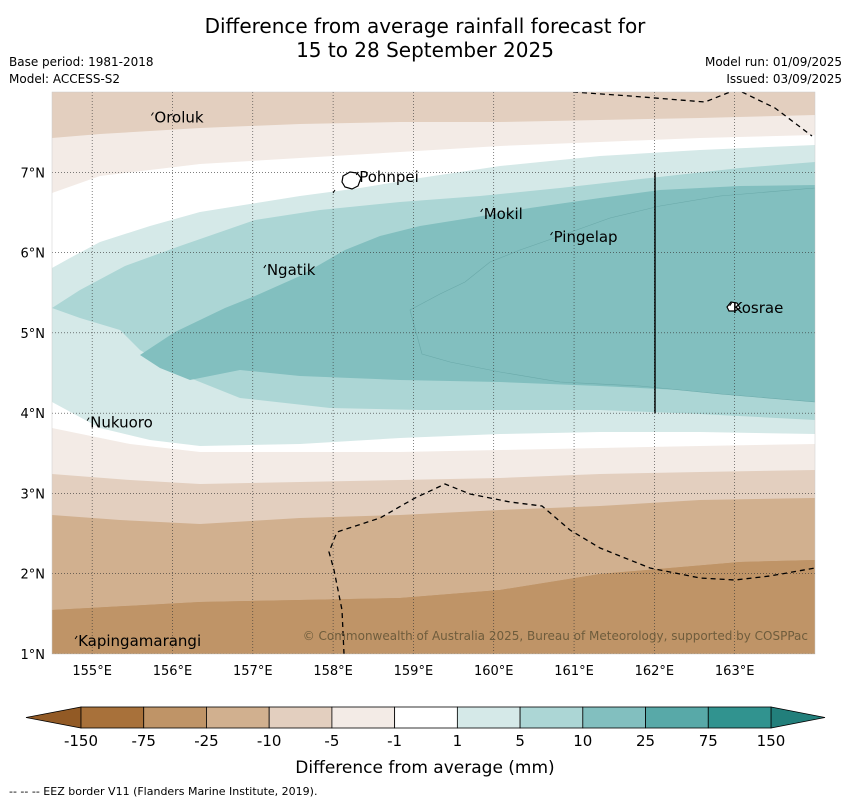 The image size is (850, 804). I want to click on place-label-pingelap: Pingelap, so click(586, 237).